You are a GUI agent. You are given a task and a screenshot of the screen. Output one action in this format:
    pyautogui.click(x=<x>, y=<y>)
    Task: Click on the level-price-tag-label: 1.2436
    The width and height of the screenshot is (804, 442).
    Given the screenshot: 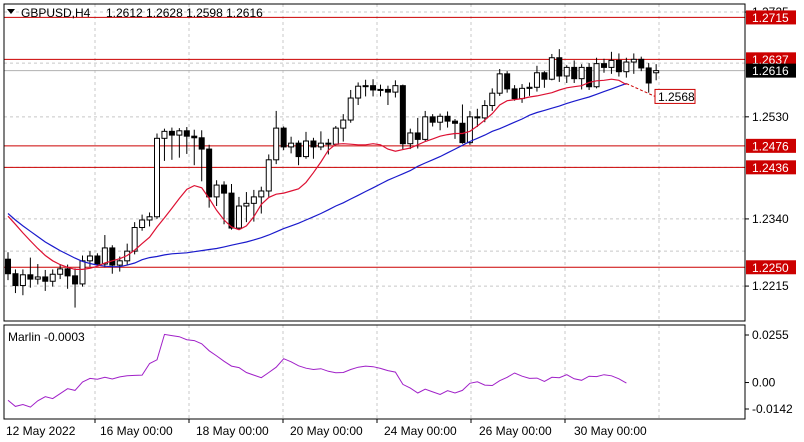 What is the action you would take?
    pyautogui.click(x=770, y=168)
    